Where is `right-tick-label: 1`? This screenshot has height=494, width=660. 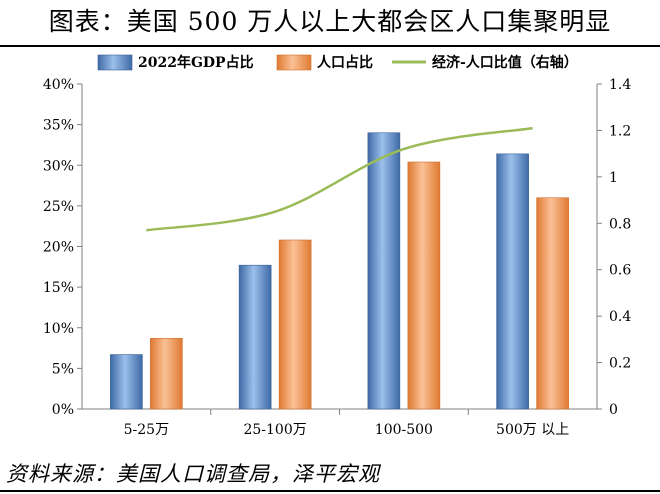 right-tick-label: 1 is located at coordinates (613, 178).